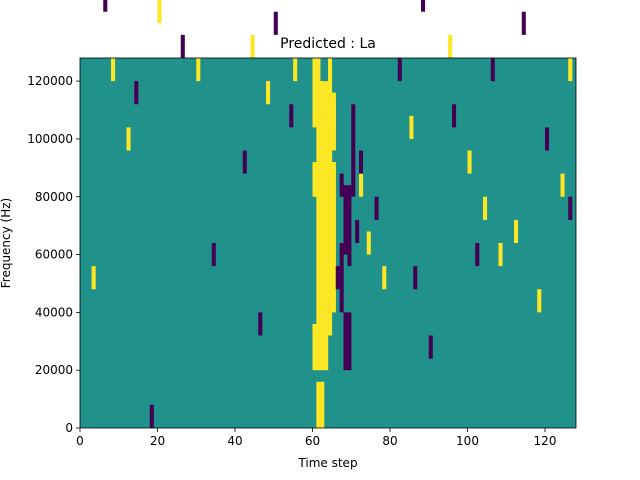  I want to click on y-tick-label: 120000, so click(50, 81).